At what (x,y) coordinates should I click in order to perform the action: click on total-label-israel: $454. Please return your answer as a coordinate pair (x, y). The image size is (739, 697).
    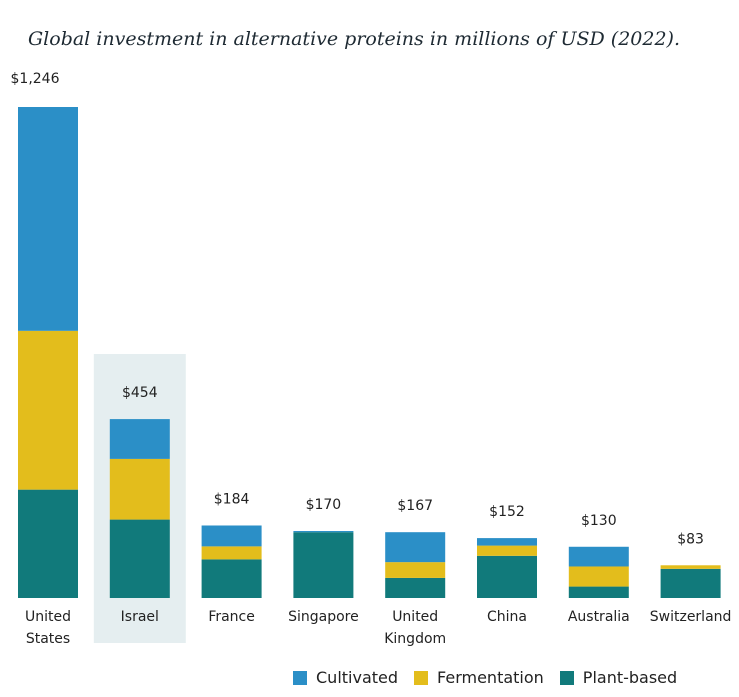
    Looking at the image, I should click on (140, 393).